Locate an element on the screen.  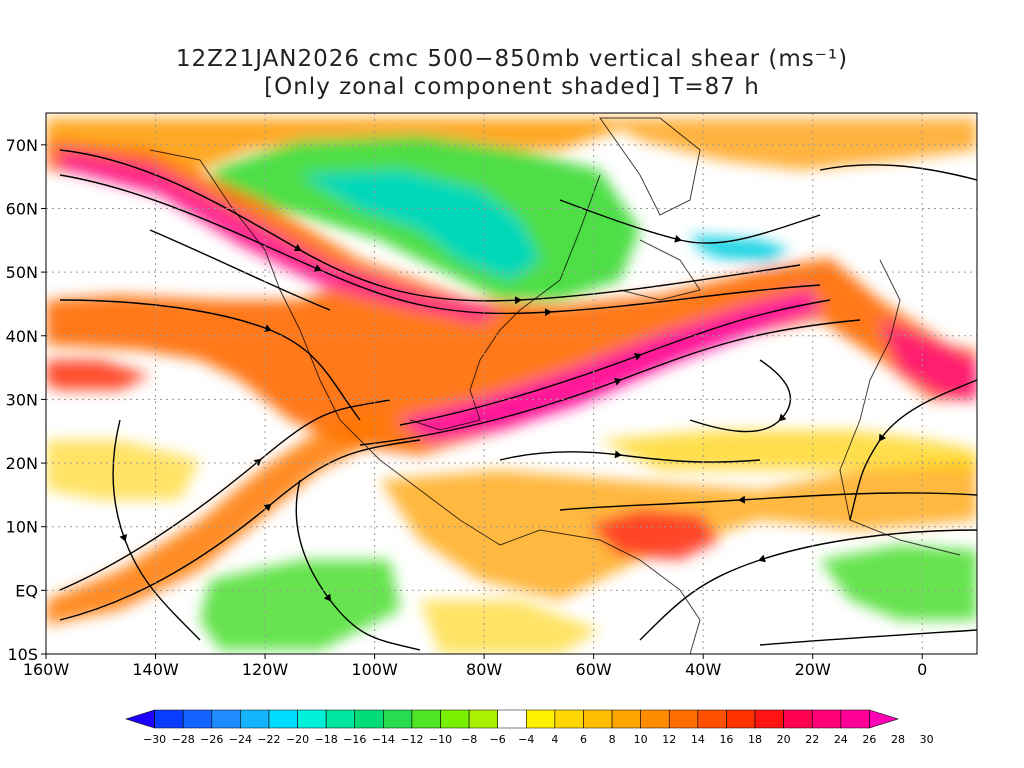
colorbar-label: 4 is located at coordinates (554, 739).